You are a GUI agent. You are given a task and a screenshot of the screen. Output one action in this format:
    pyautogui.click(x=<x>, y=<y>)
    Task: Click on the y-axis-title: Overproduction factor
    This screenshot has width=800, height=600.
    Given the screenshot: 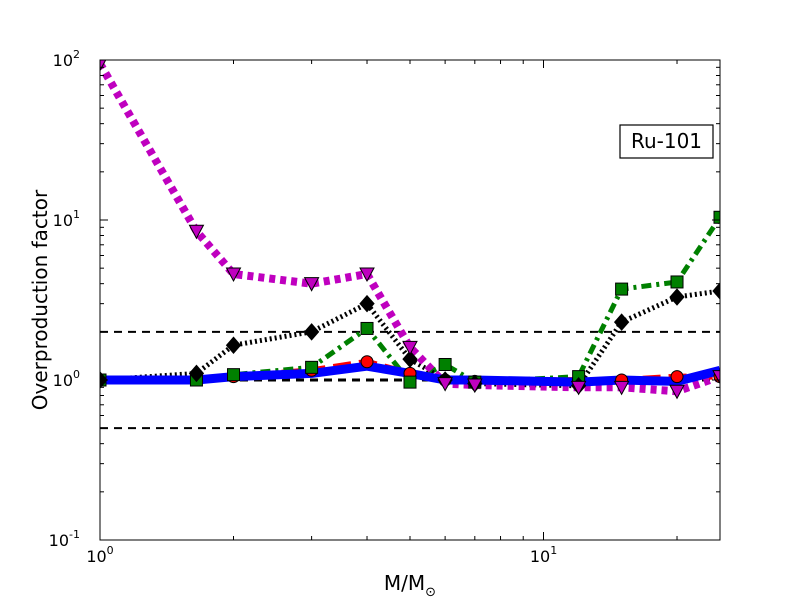 What is the action you would take?
    pyautogui.click(x=40, y=299)
    